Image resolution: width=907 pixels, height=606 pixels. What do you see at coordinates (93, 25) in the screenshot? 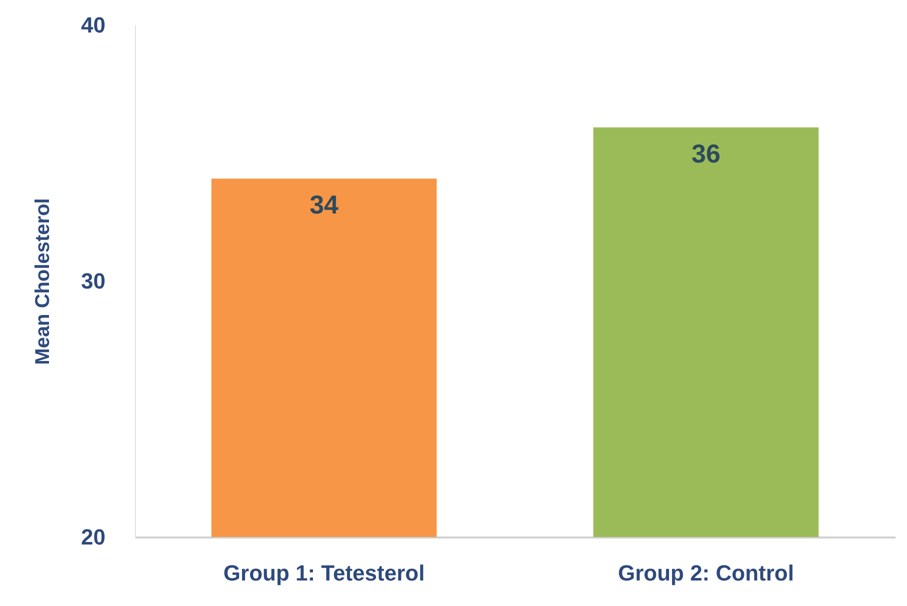
I see `y-tick-label: 40` at bounding box center [93, 25].